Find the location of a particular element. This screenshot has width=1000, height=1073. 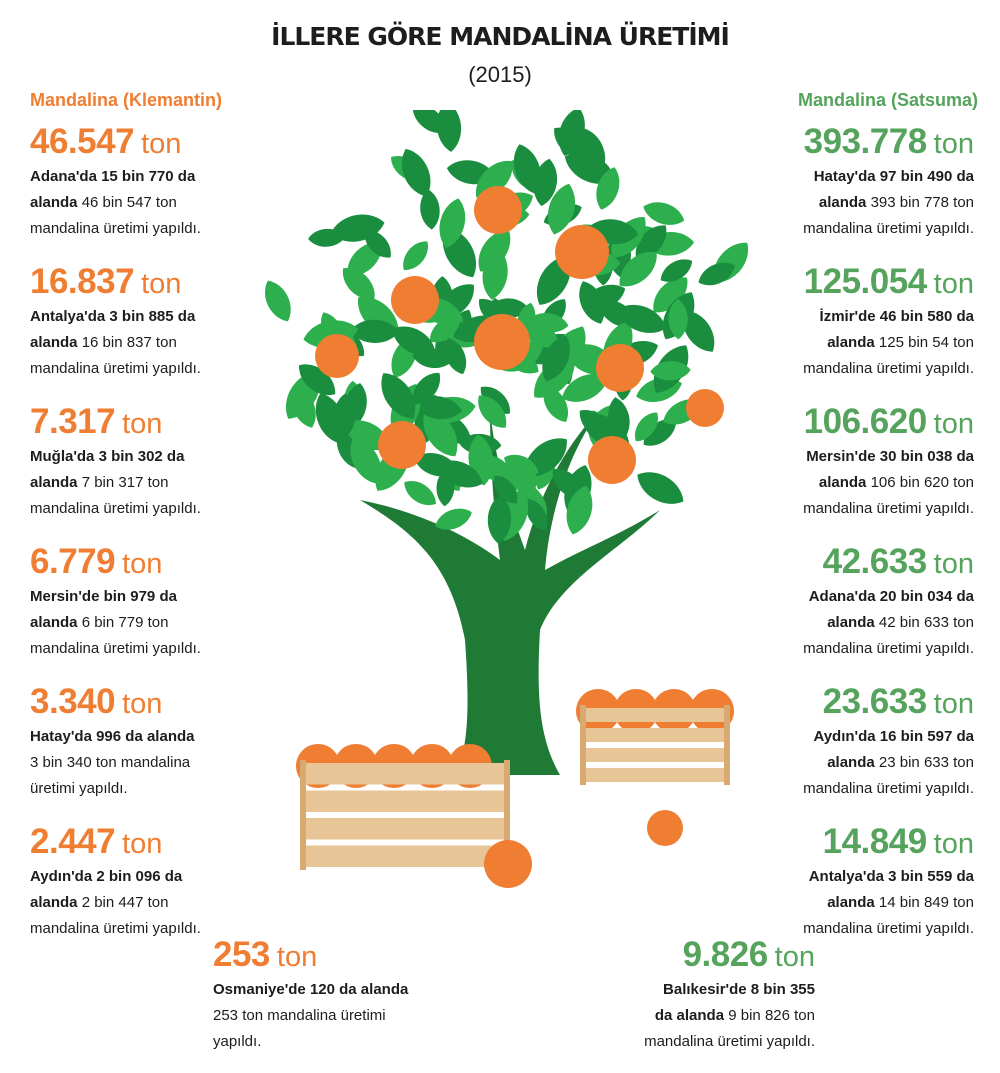

production-amount: 42.633 ton is located at coordinates (844, 563).